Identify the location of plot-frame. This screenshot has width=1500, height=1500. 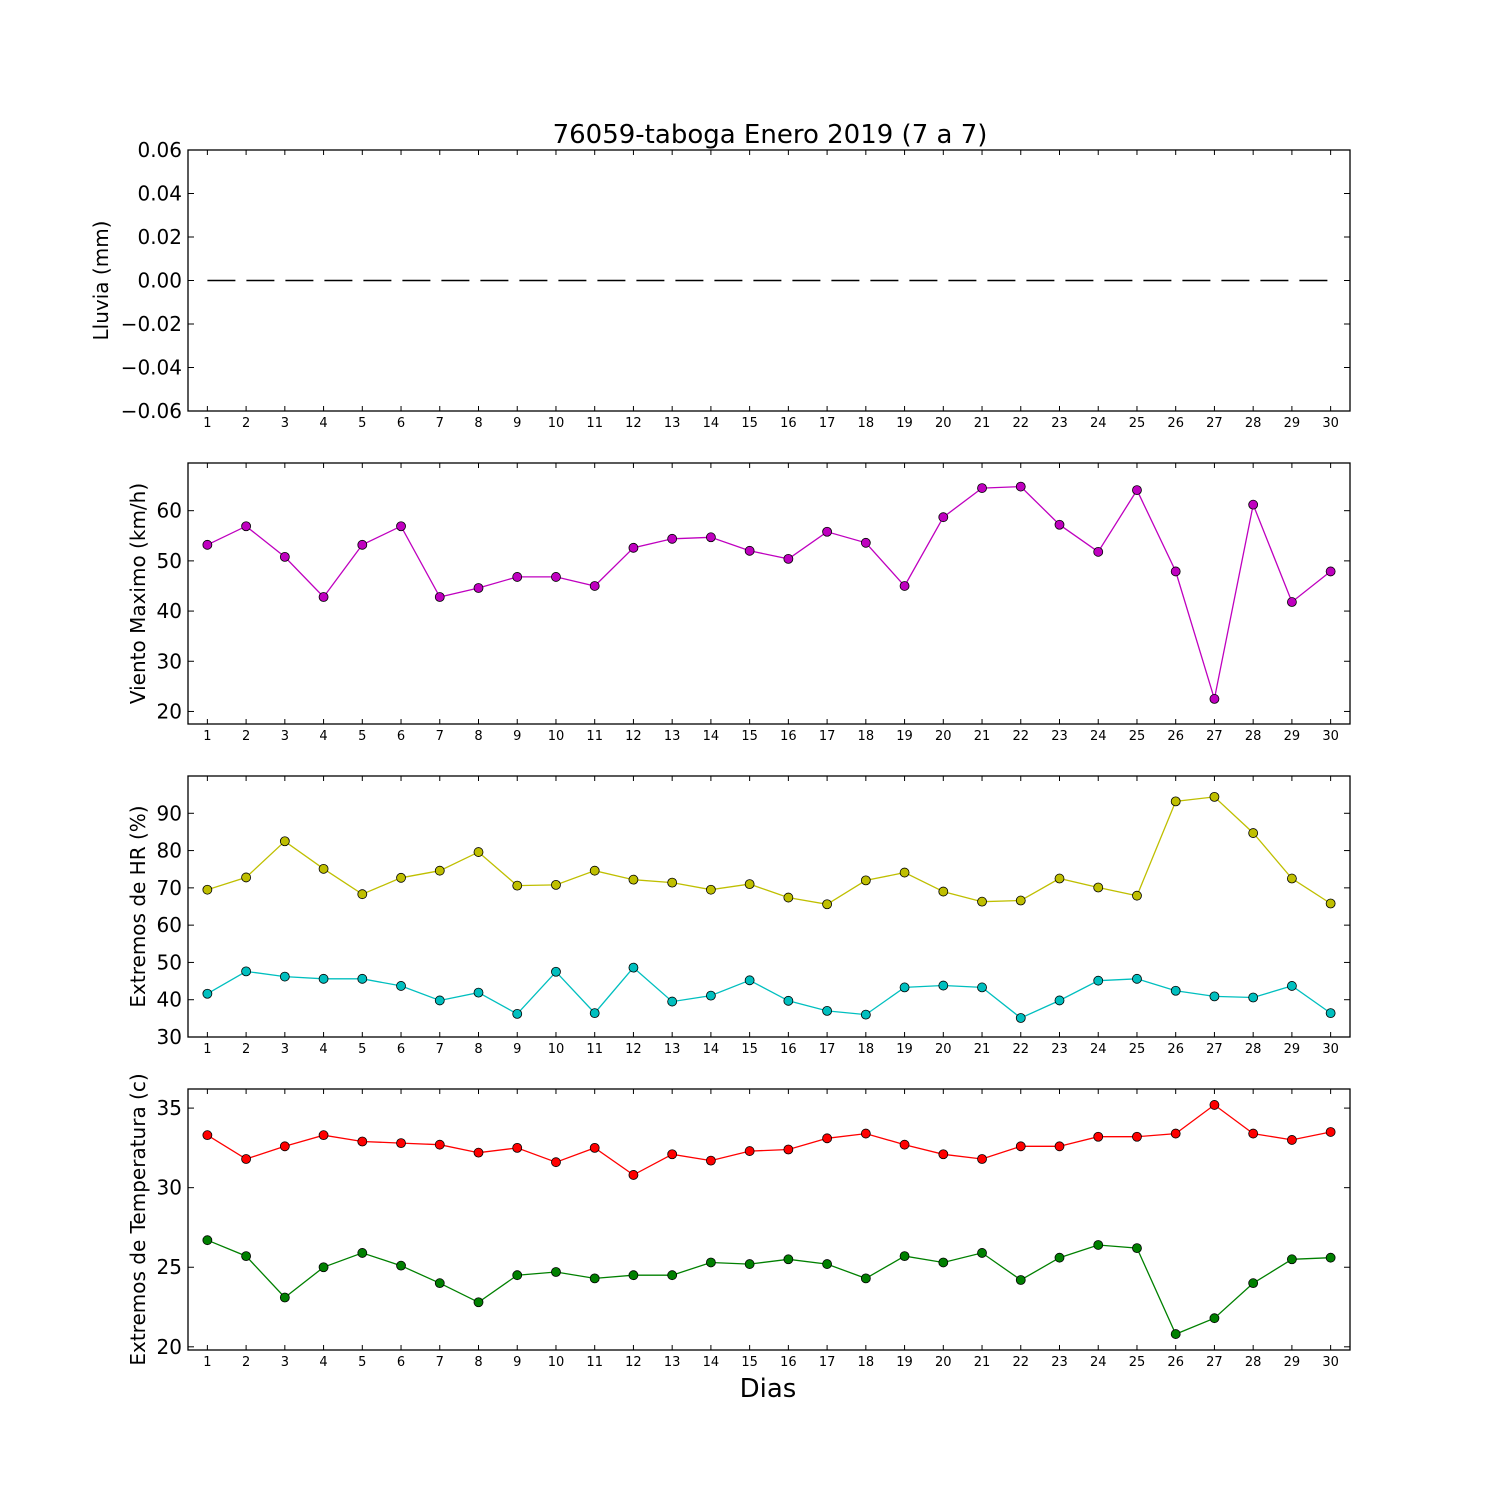
(769, 906).